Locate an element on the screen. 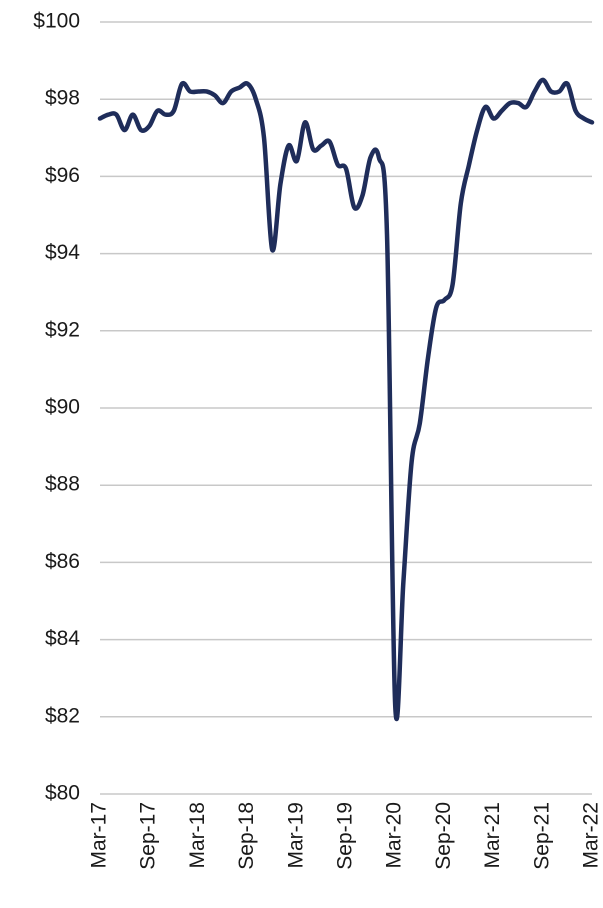 The image size is (603, 908). y-tick-label: $84 is located at coordinates (62, 638).